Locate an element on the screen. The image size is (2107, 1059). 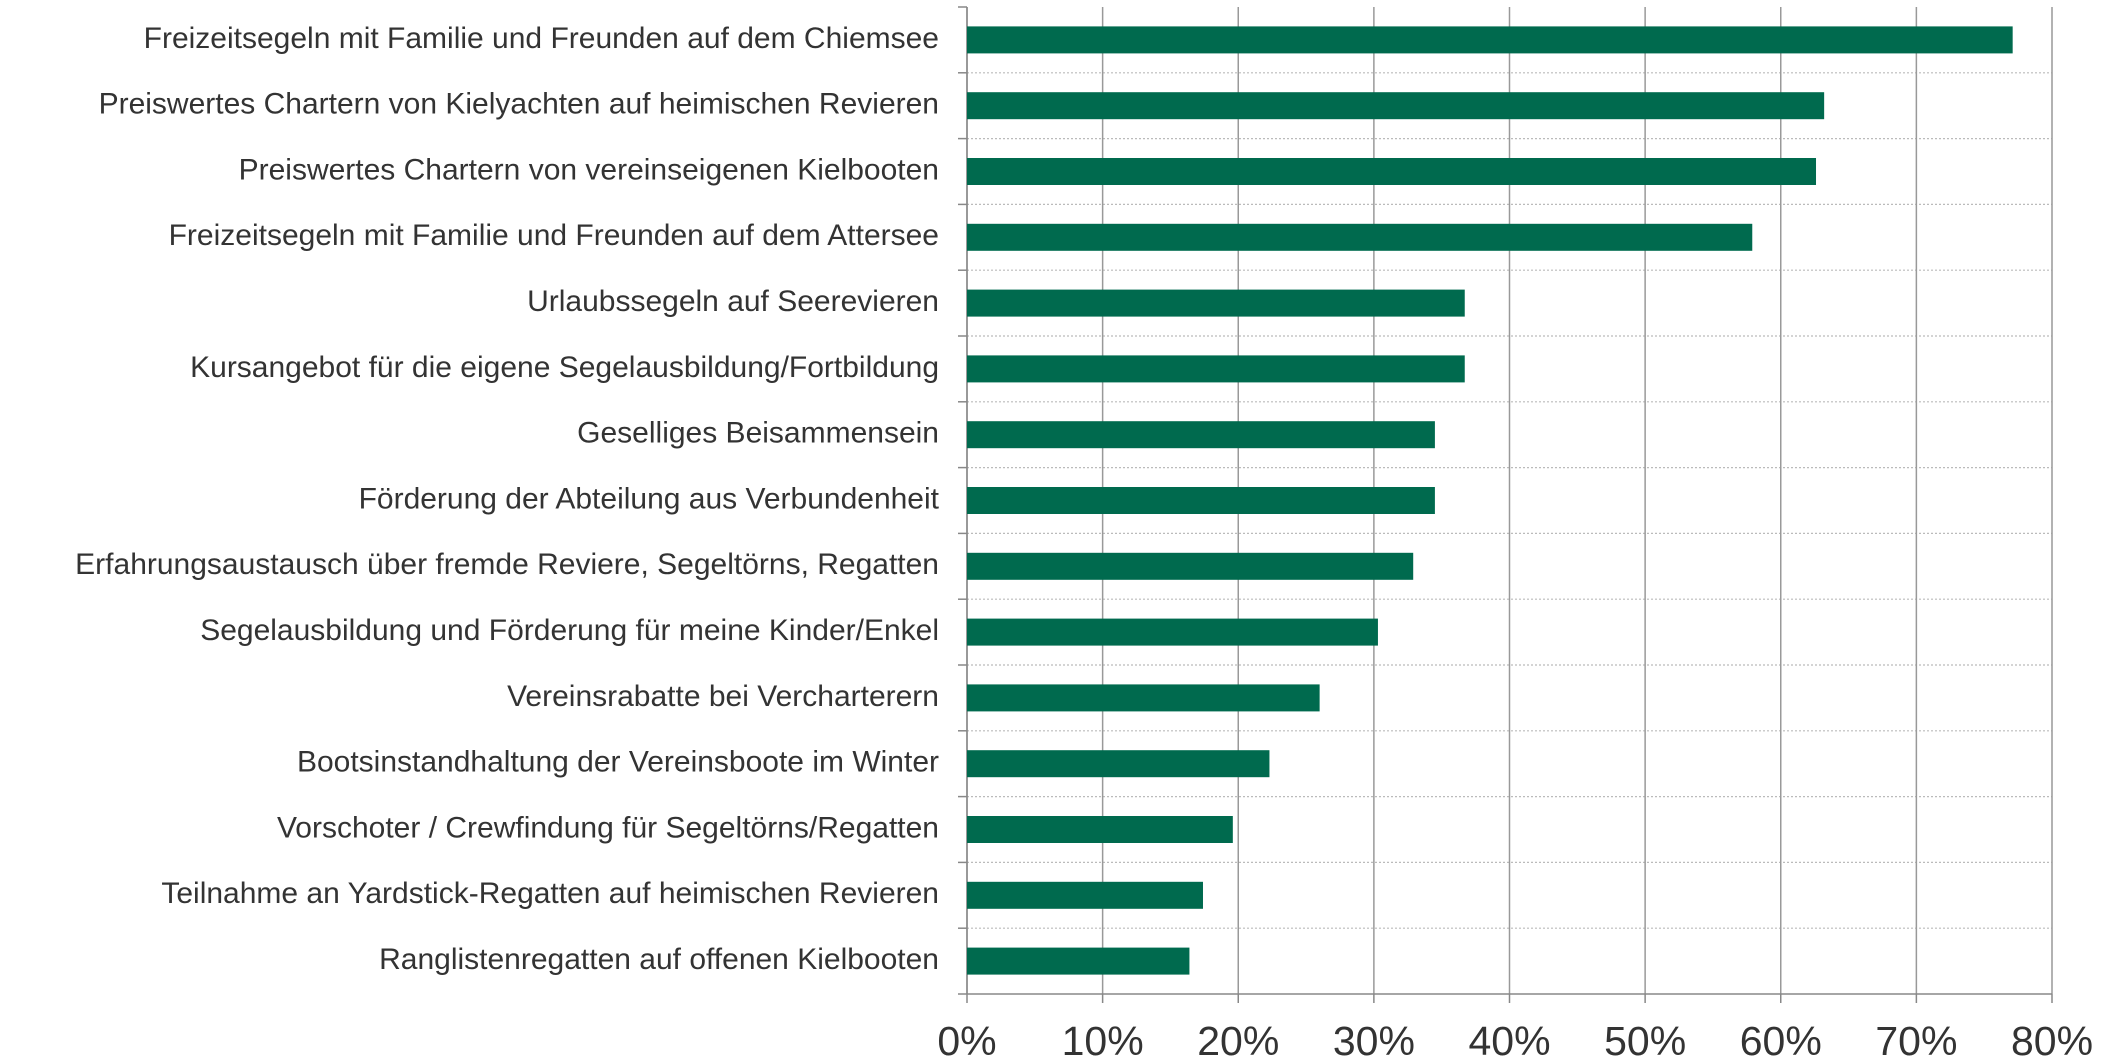
x-tick-label: 70% is located at coordinates (1916, 1038).